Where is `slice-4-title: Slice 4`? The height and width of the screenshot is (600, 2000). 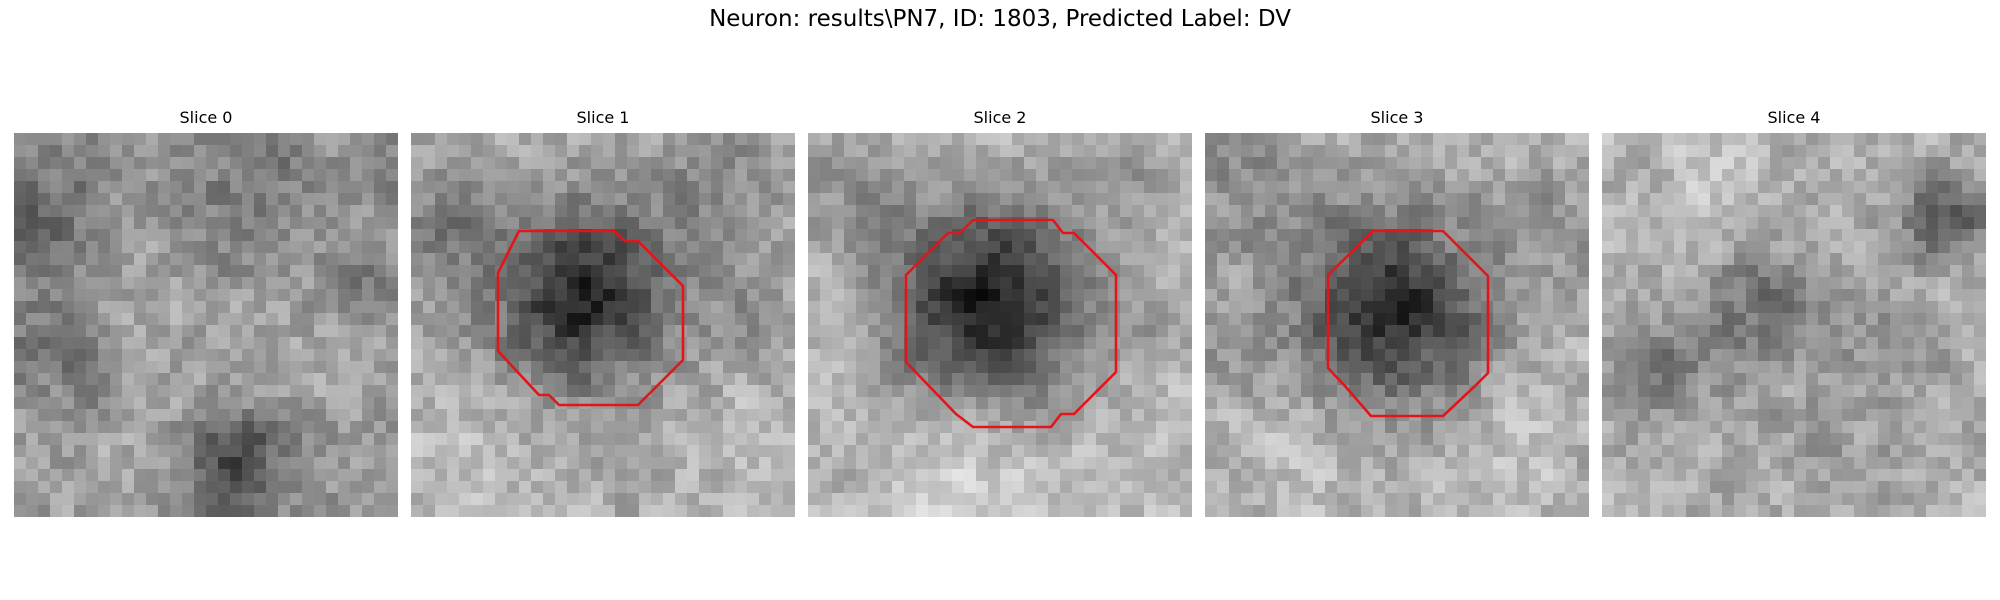 slice-4-title: Slice 4 is located at coordinates (1794, 117).